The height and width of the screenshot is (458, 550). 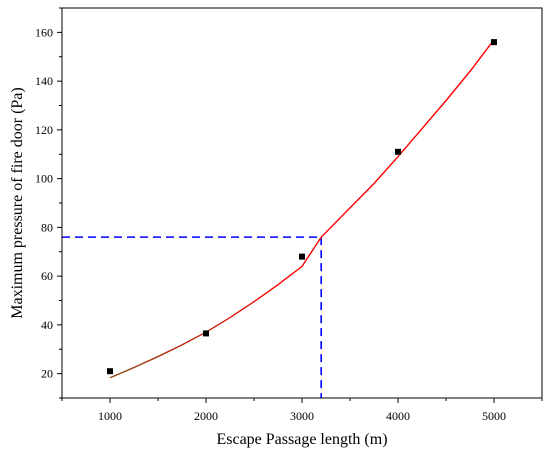 What do you see at coordinates (206, 416) in the screenshot?
I see `x-tick-label-2000: 2000` at bounding box center [206, 416].